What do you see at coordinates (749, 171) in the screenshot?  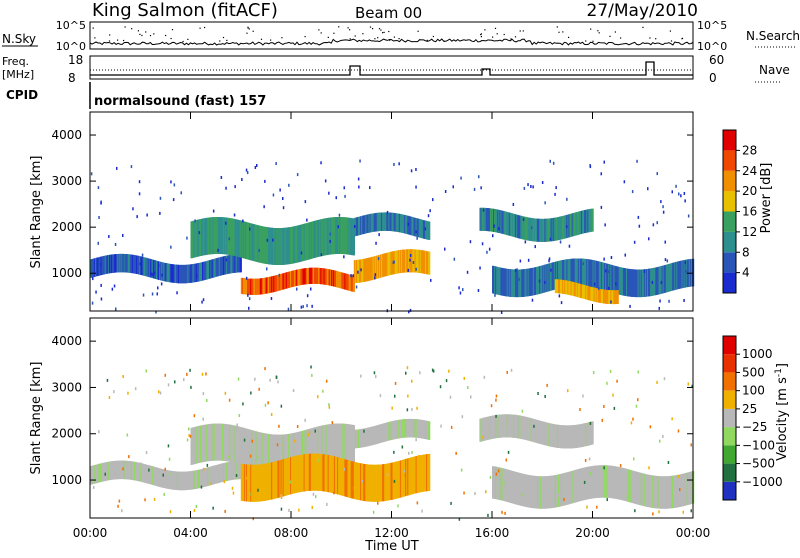 I see `colorbar-tick-label: 24` at bounding box center [749, 171].